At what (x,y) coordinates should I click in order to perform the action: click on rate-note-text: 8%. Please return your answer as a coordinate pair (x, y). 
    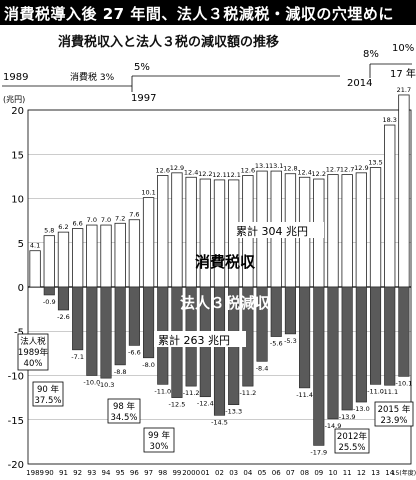
    Looking at the image, I should click on (371, 54).